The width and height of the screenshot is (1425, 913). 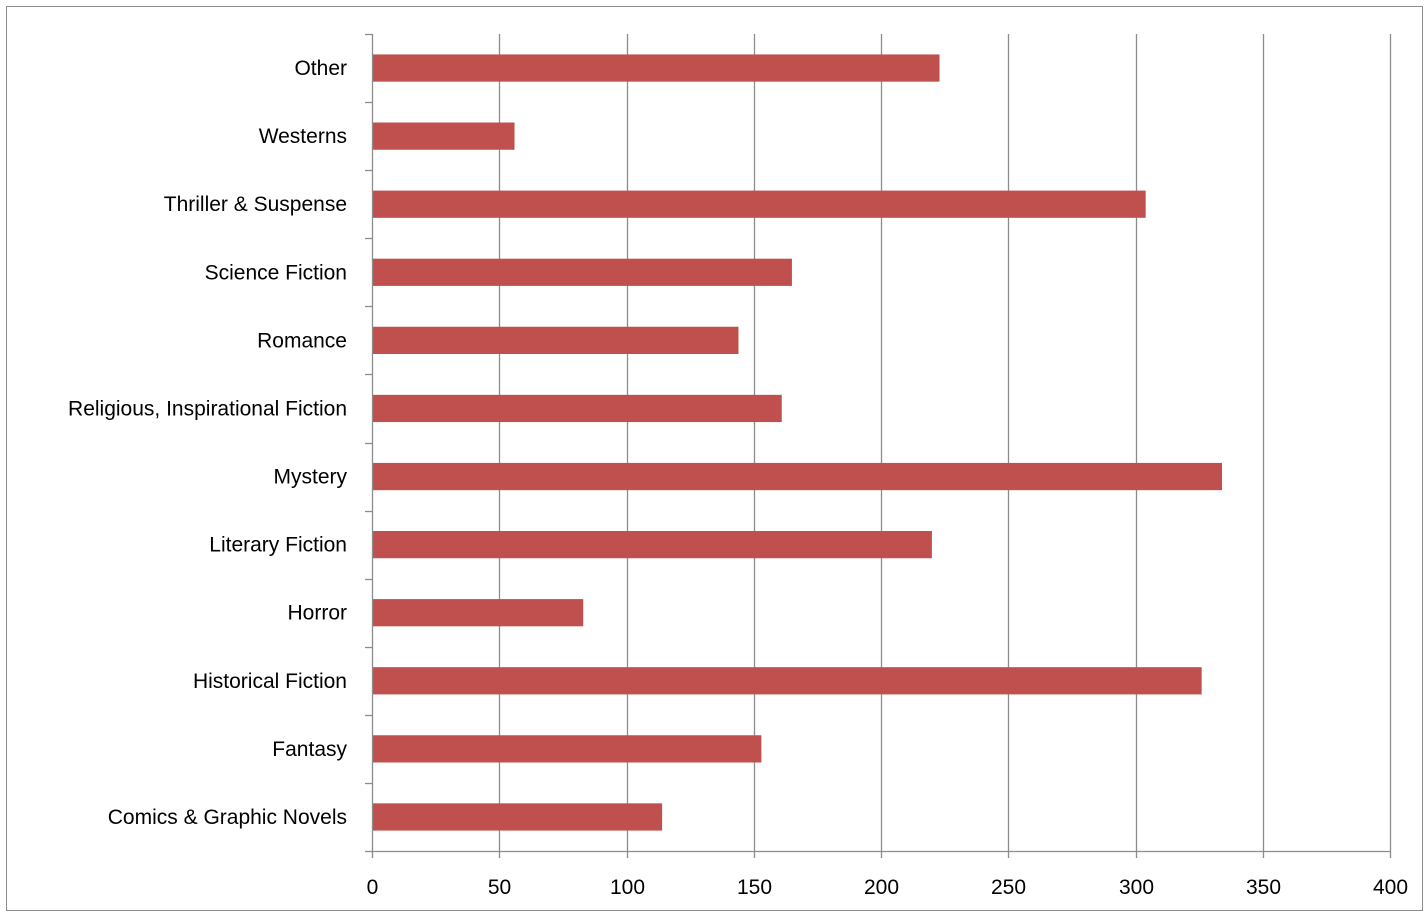 I want to click on category-label: Fantasy, so click(x=309, y=749).